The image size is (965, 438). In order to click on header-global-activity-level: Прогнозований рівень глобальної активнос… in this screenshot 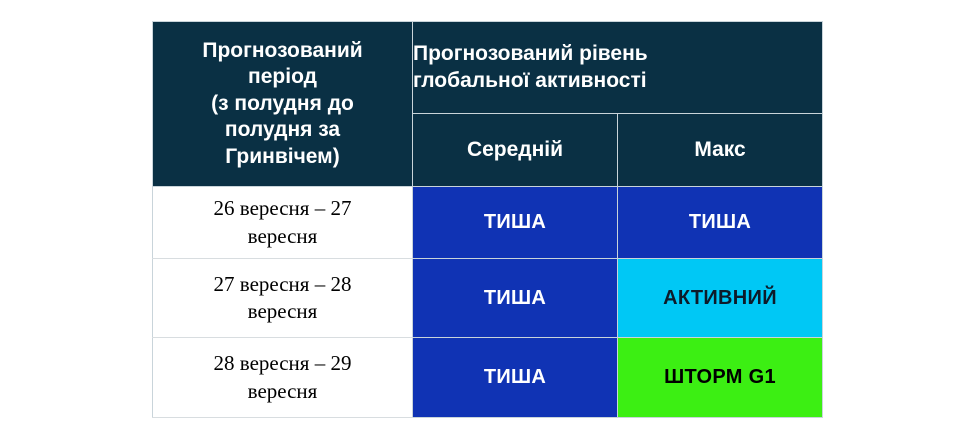, I will do `click(617, 67)`.